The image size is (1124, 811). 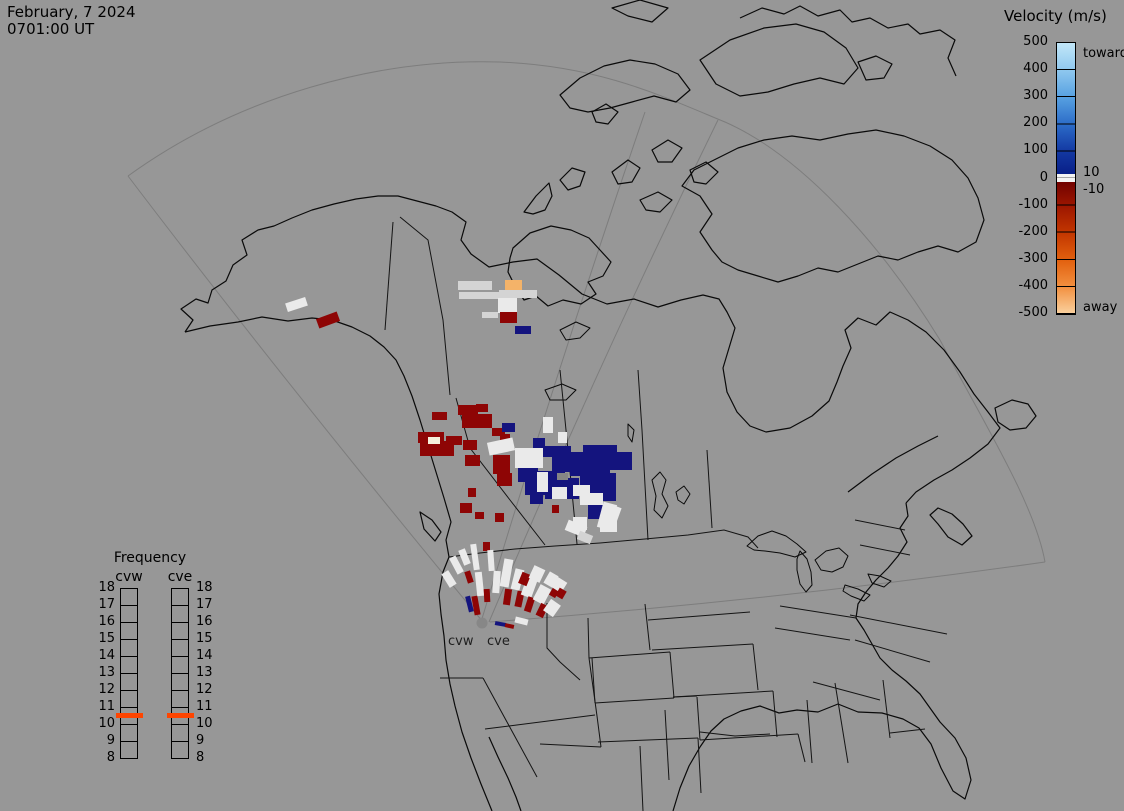 I want to click on frequency-tick-label: 9, so click(x=110, y=740).